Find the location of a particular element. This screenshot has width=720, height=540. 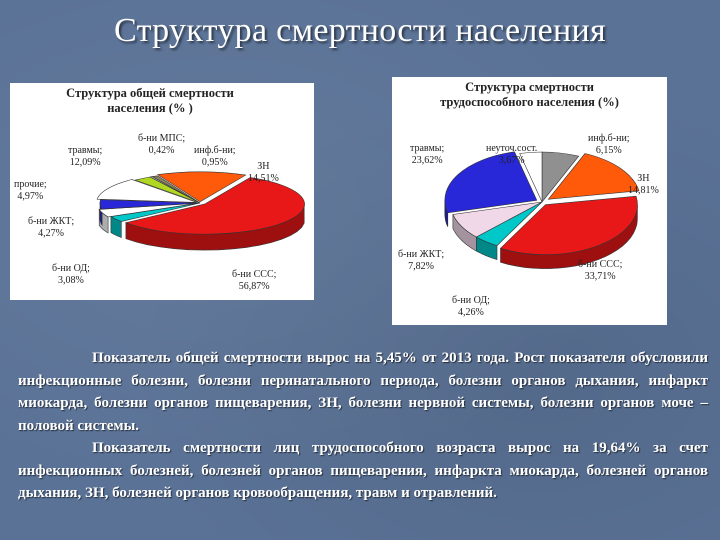

slide-title: Структура смертности населения is located at coordinates (360, 30).